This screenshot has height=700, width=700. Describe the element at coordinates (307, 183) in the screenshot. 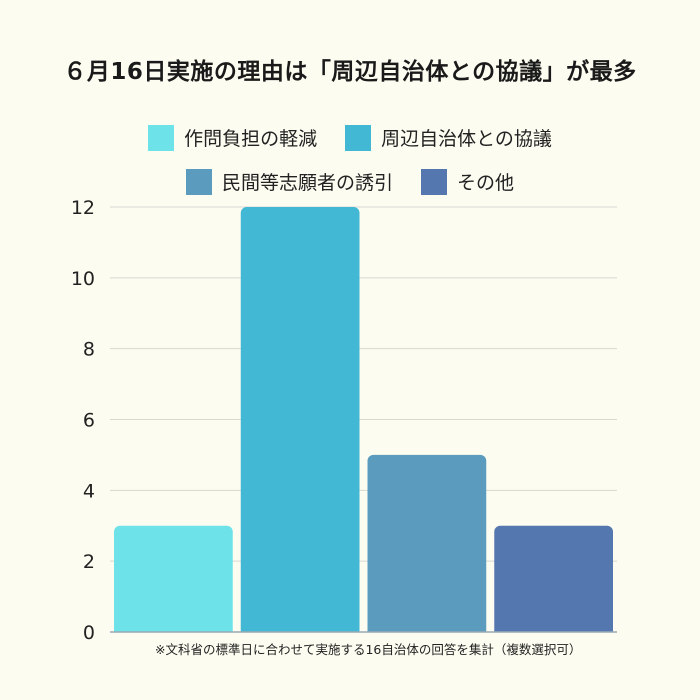

I see `legend-label: 民間等志願者の誘引` at that location.